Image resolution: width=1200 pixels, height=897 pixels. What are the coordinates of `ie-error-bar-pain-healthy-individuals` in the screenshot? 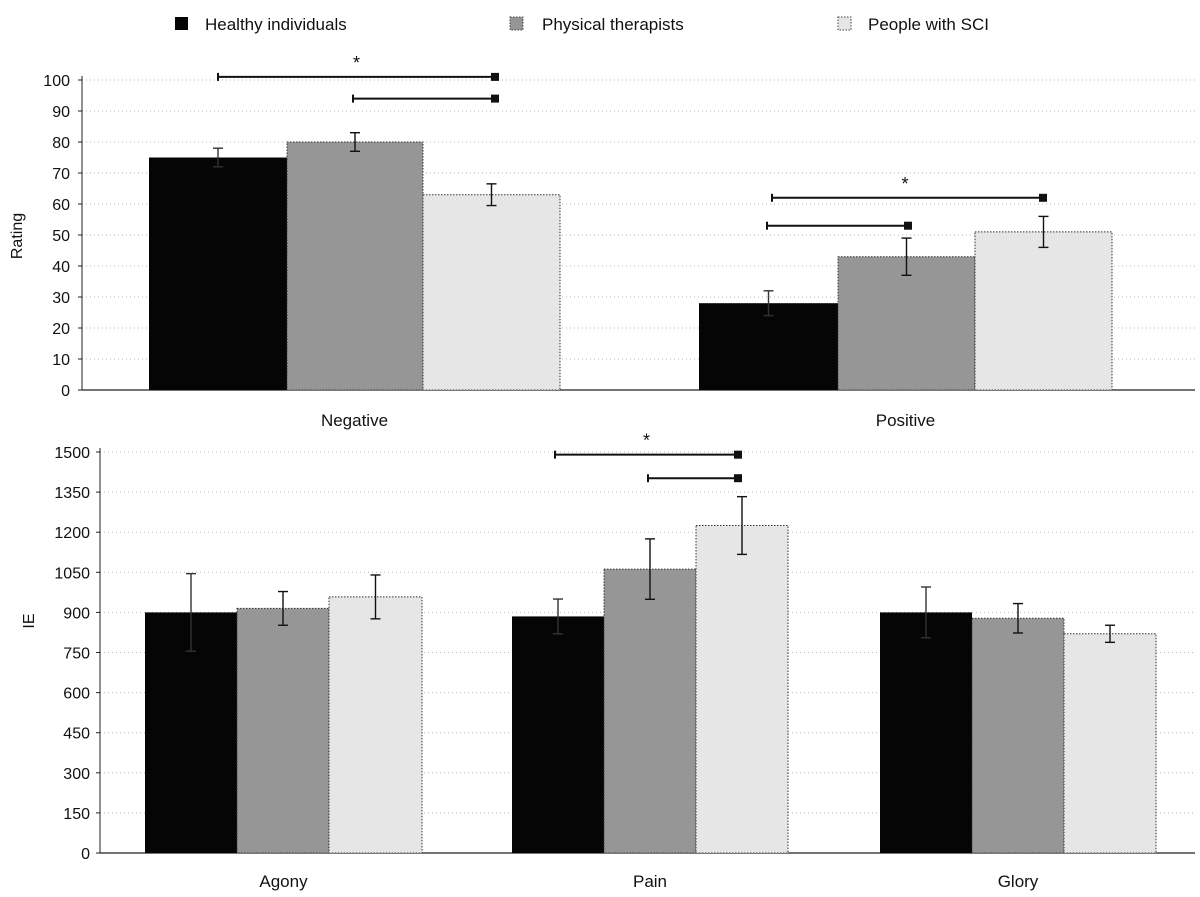 It's located at (558, 616).